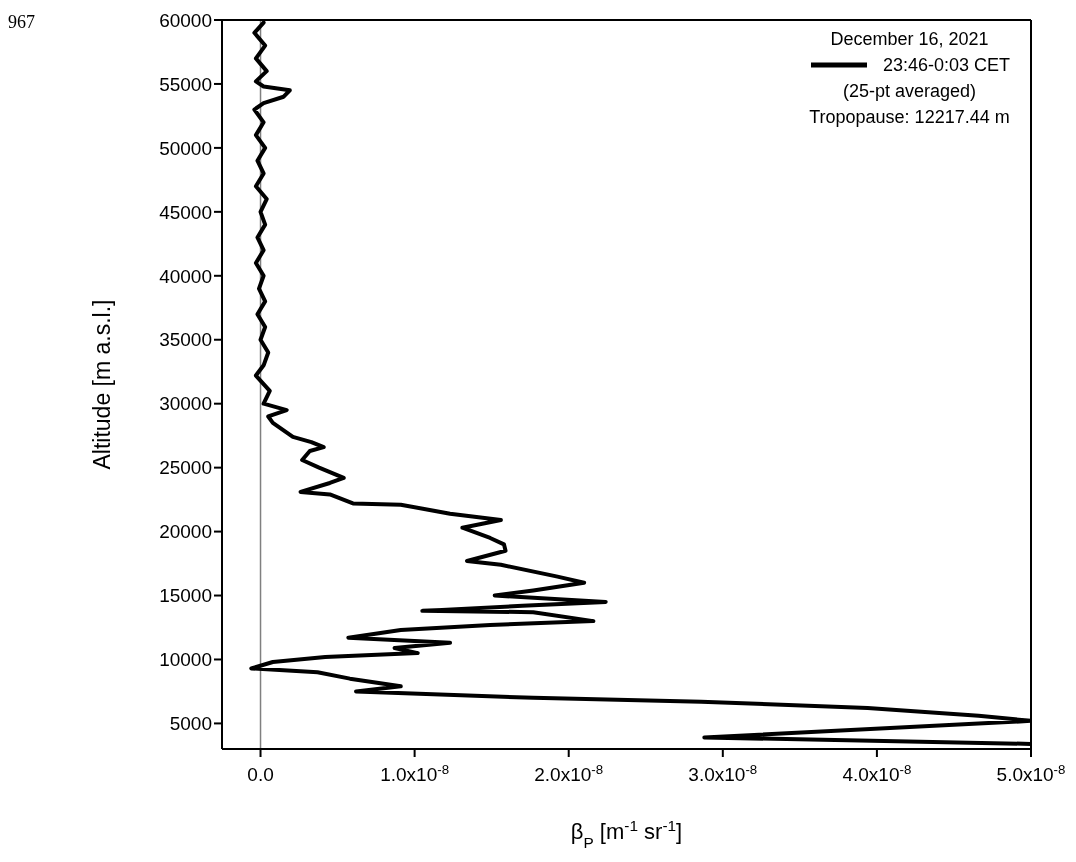  What do you see at coordinates (185, 212) in the screenshot?
I see `y-tick-label: 45000` at bounding box center [185, 212].